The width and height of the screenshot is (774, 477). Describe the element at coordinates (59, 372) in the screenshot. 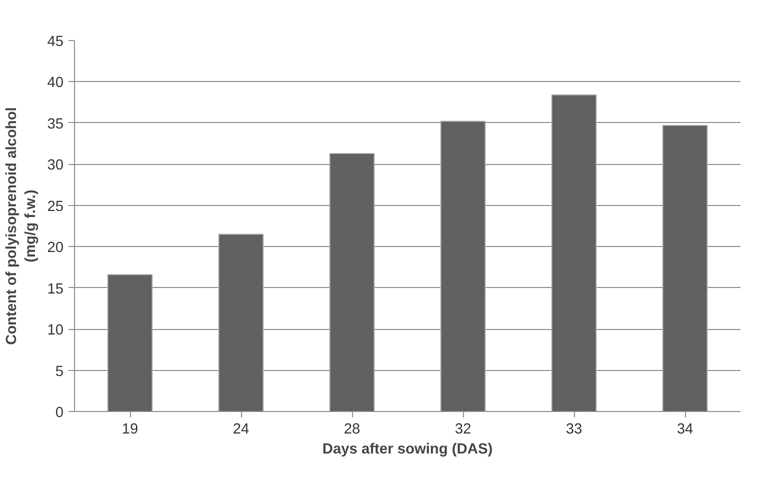

I see `y-tick-label: 5` at that location.